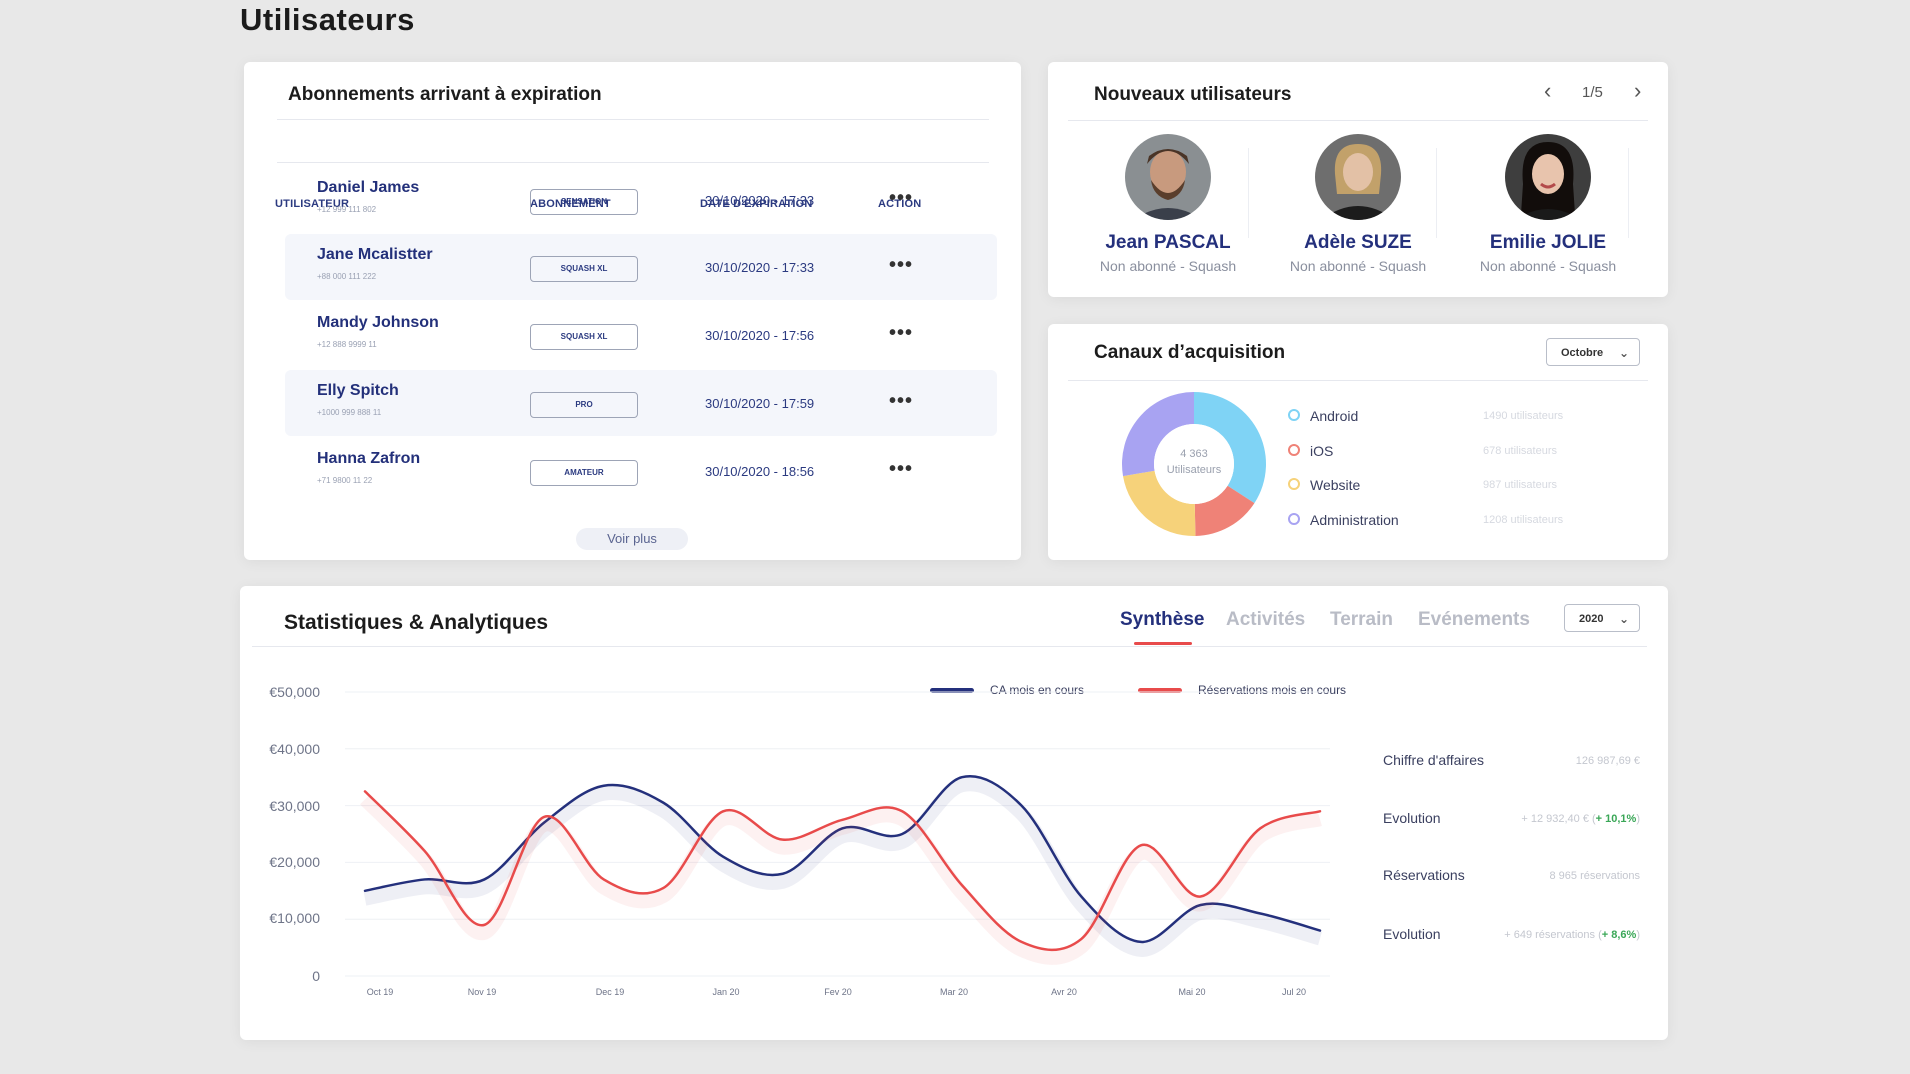 Image resolution: width=1910 pixels, height=1074 pixels. Describe the element at coordinates (610, 992) in the screenshot. I see `x-tick-label: Dec 19` at that location.